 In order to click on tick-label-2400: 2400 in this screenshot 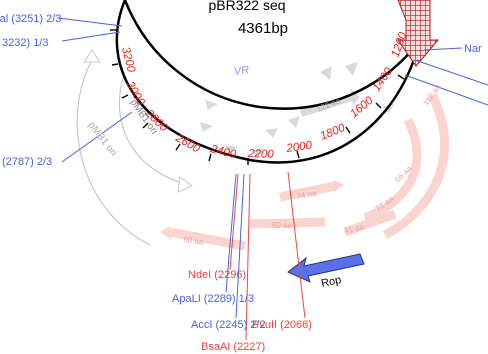, I will do `click(222, 152)`.